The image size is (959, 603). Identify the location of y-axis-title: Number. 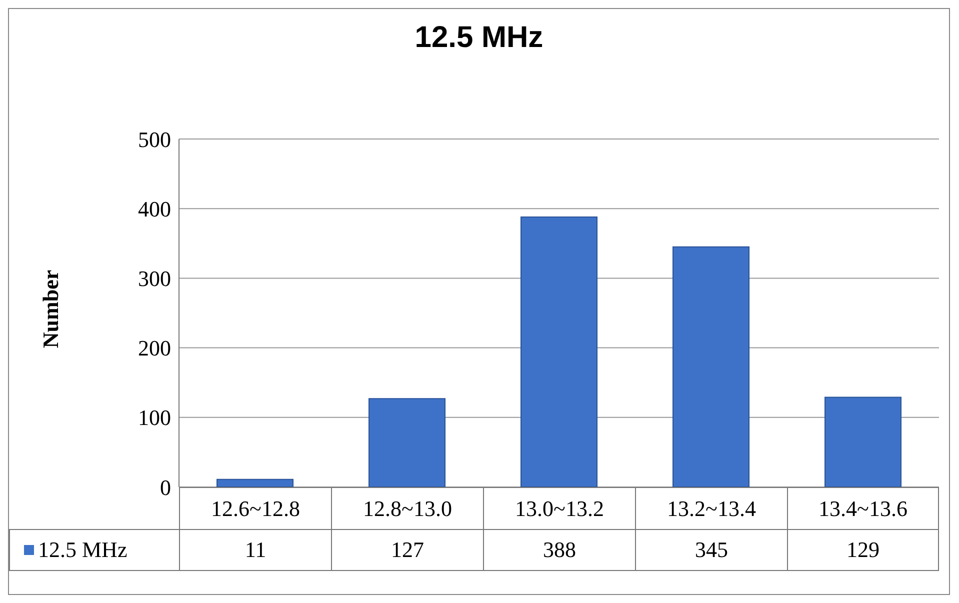
(51, 309).